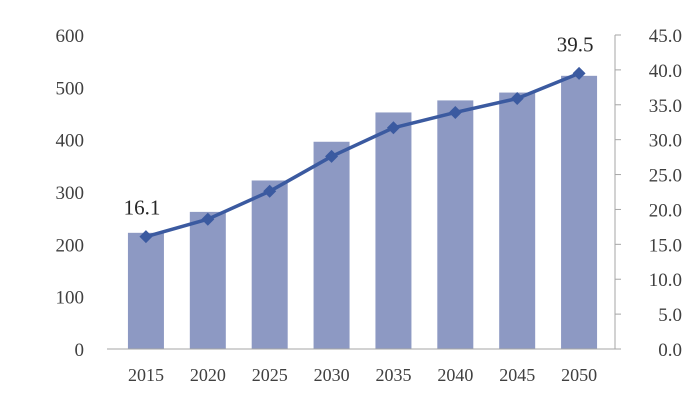  I want to click on right-axis-tick-label: 10.0, so click(665, 280).